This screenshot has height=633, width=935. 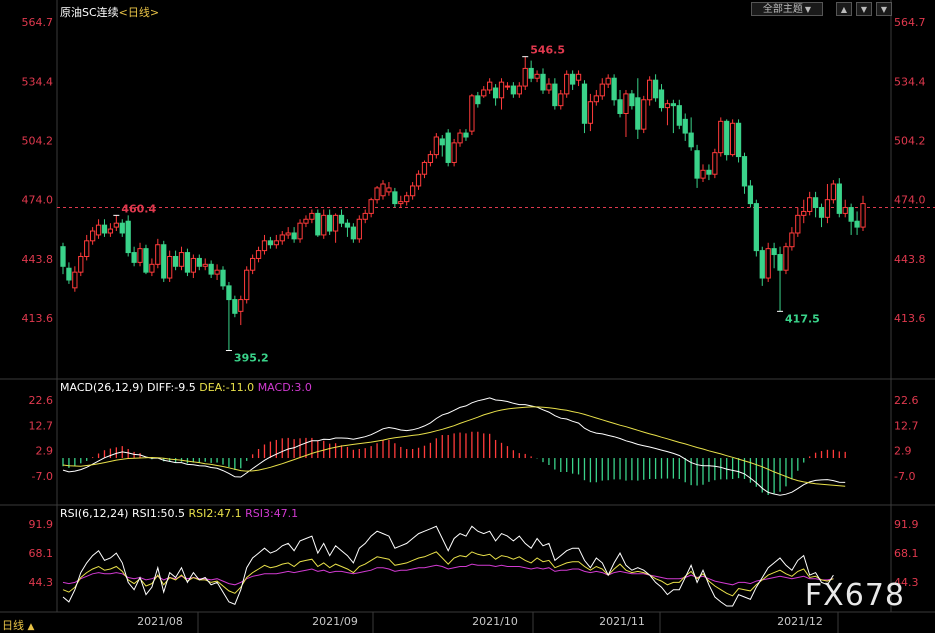 I want to click on macd-params: MACD(26,12,9), so click(x=102, y=387).